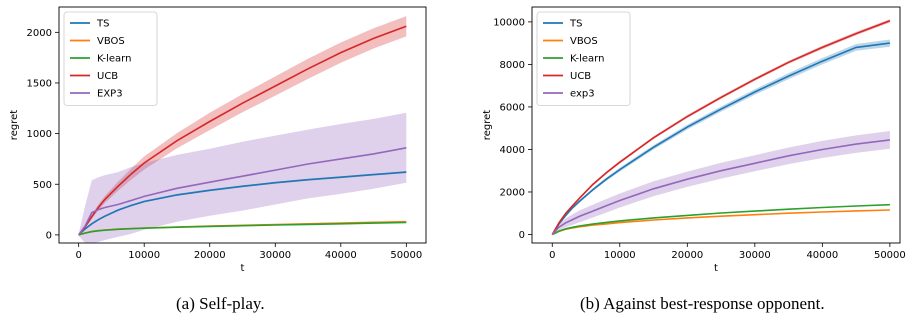  What do you see at coordinates (512, 150) in the screenshot?
I see `y-tick-label: 4000` at bounding box center [512, 150].